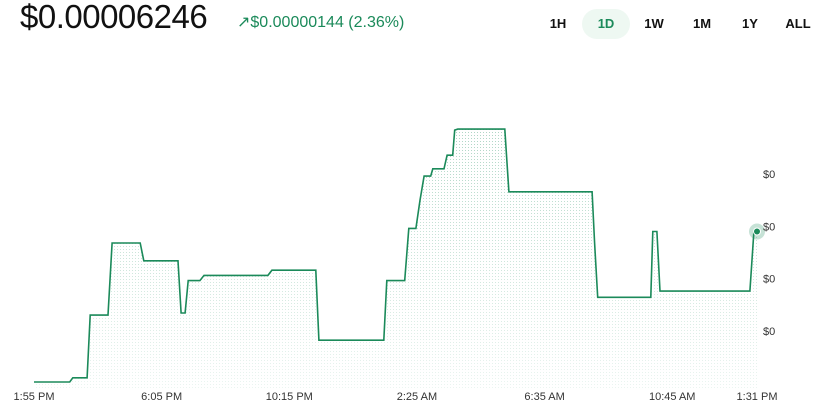 The image size is (832, 408). I want to click on price-change-value: $0.00000144 (2.36%), so click(327, 22).